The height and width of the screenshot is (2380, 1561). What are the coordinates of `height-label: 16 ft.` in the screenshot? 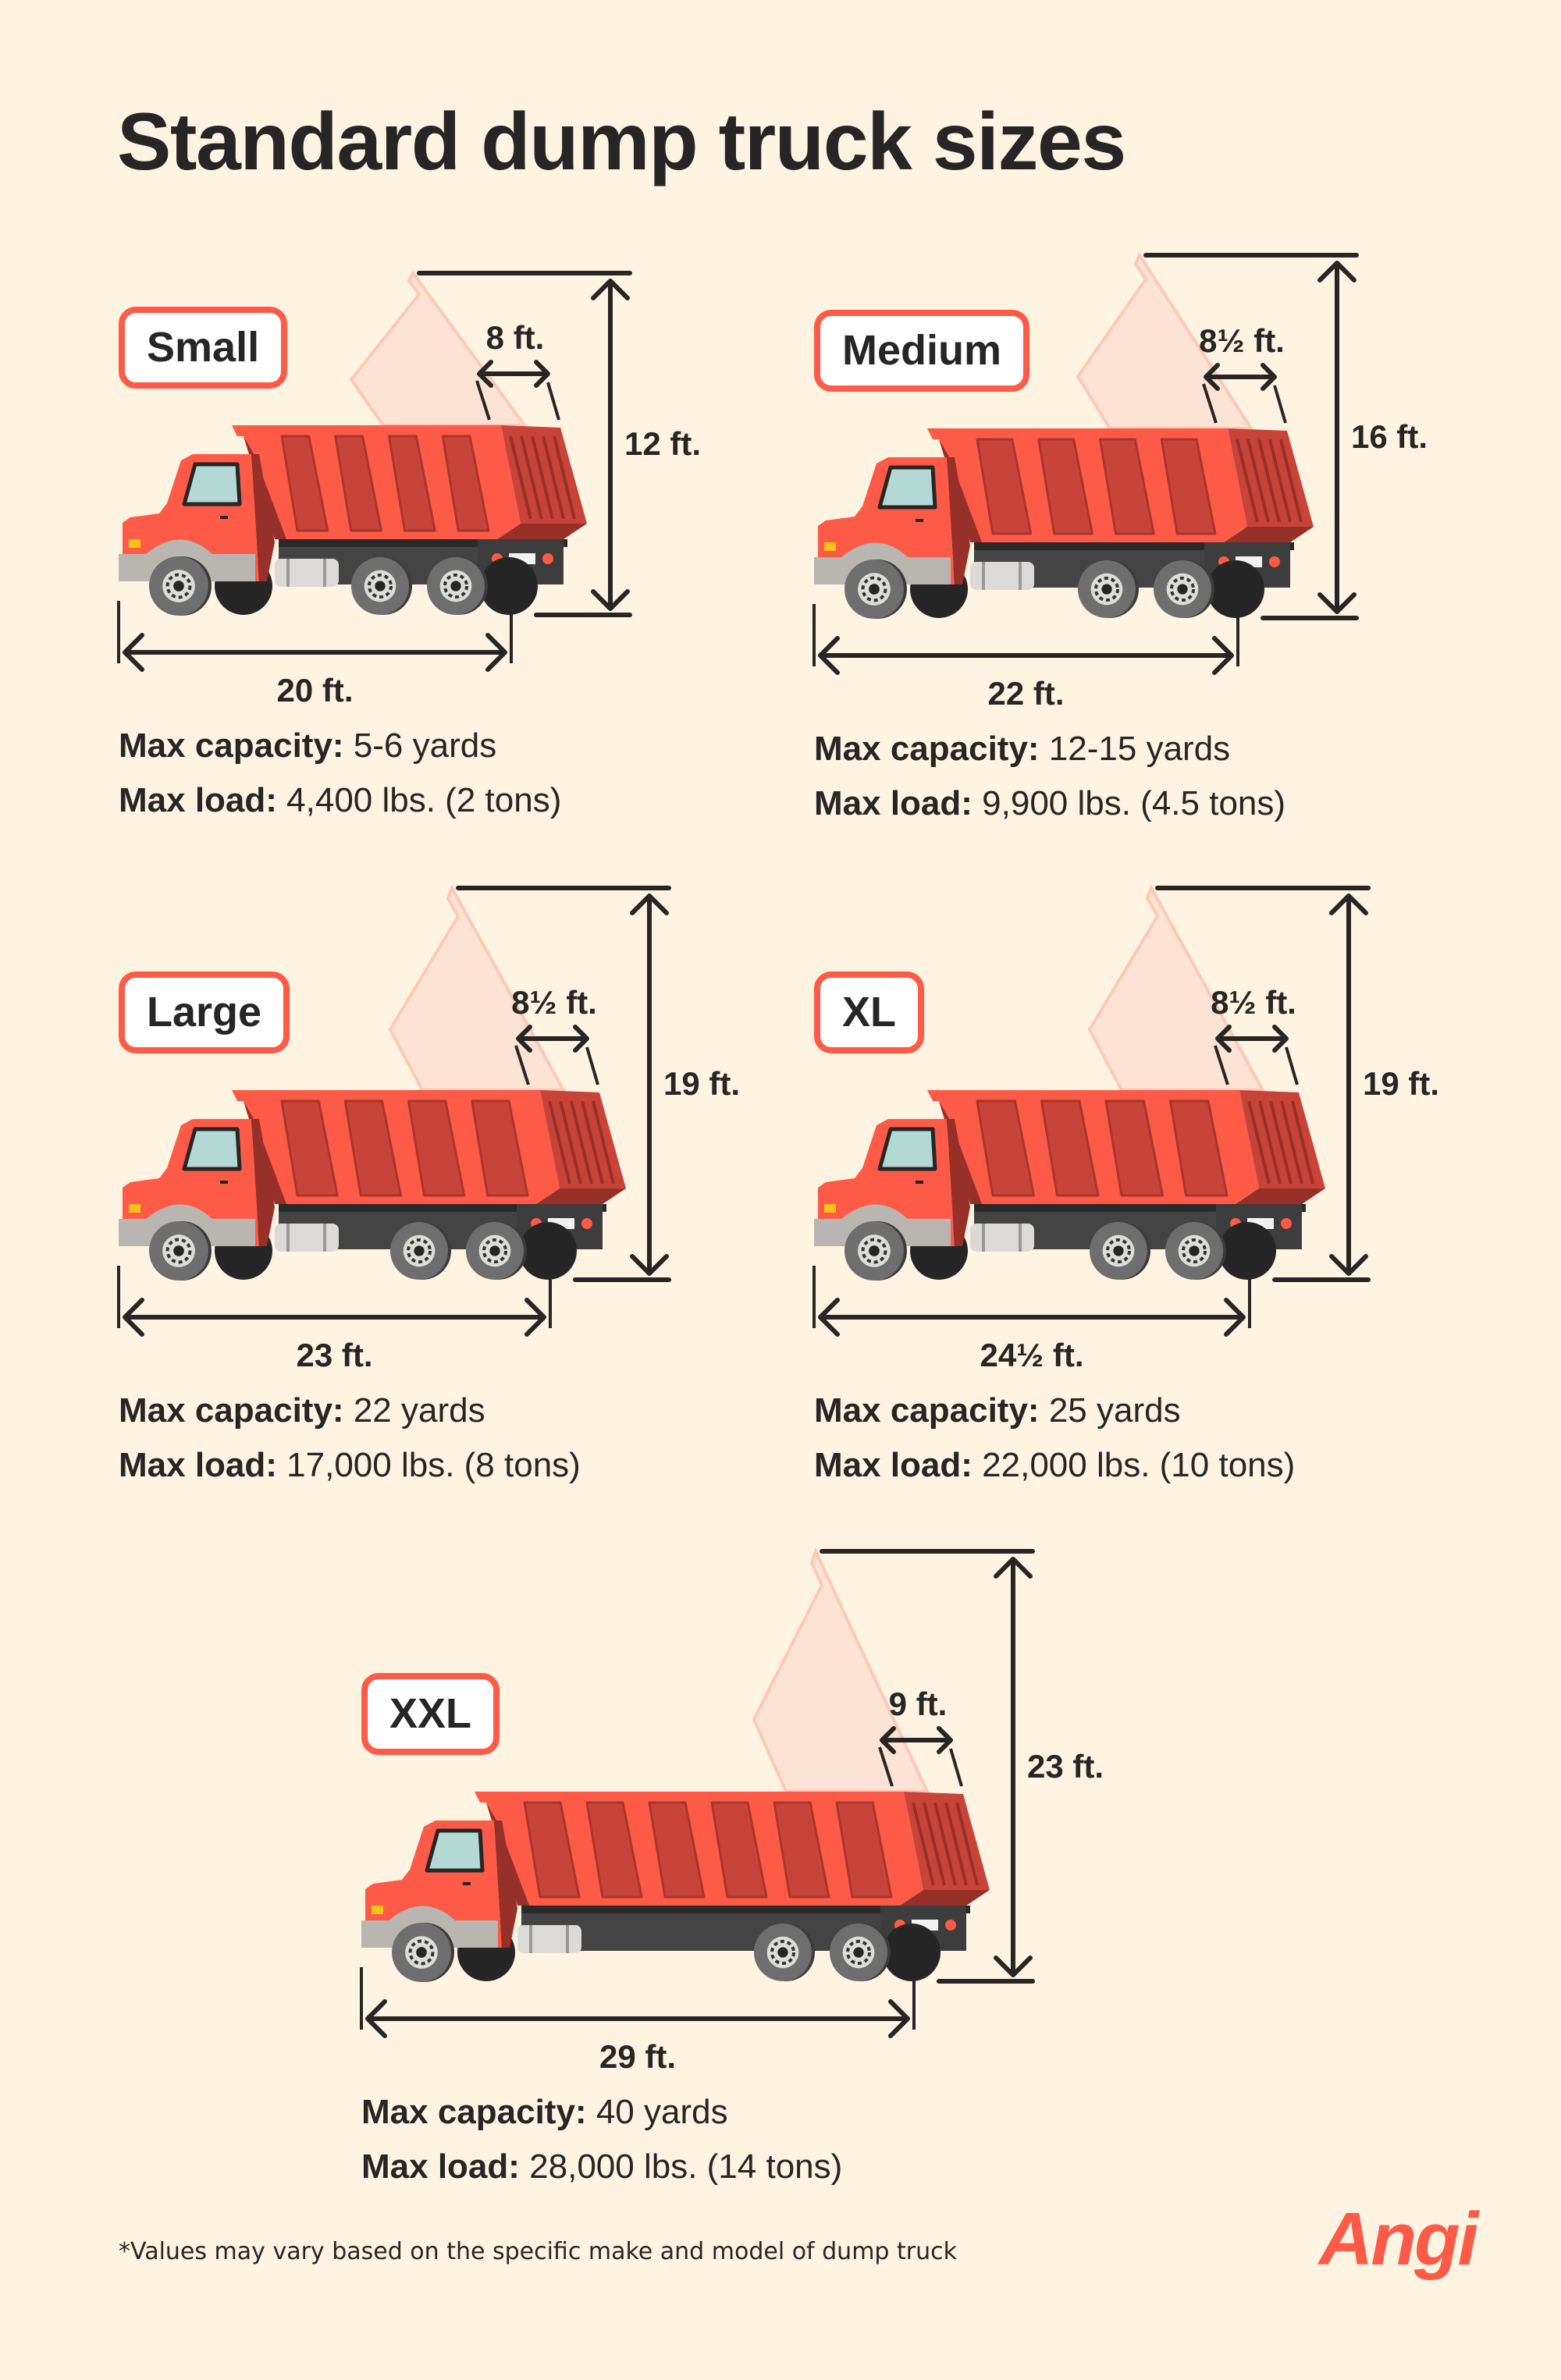 It's located at (1389, 436).